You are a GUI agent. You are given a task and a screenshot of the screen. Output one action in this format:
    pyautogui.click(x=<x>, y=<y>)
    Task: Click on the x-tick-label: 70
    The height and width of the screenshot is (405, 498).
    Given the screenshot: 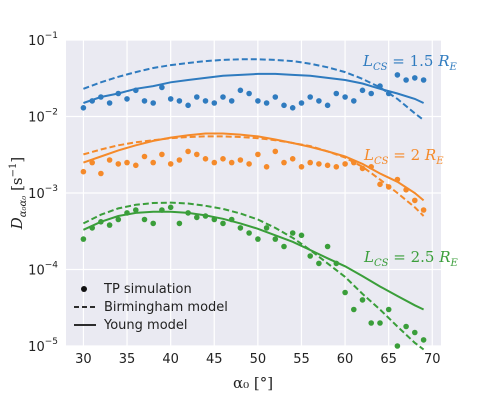 What is the action you would take?
    pyautogui.click(x=432, y=359)
    